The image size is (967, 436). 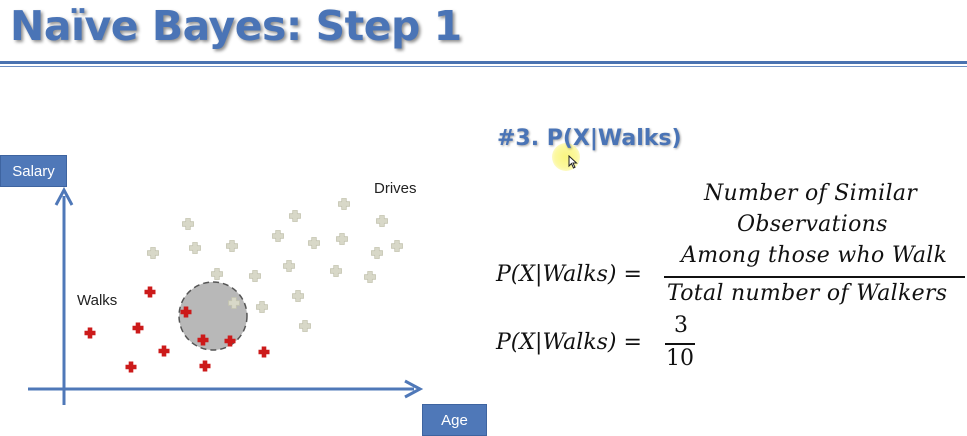 I want to click on cursor-highlight, so click(x=566, y=157).